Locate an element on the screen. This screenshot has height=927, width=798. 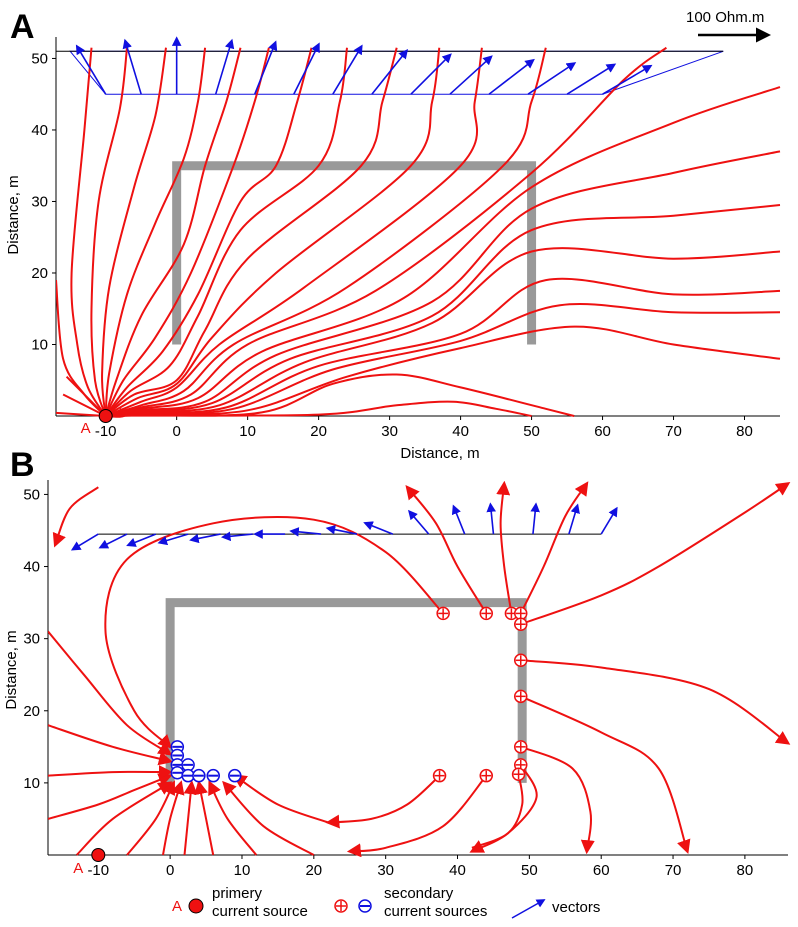
legend-secondary-line2: current sources is located at coordinates (435, 911).